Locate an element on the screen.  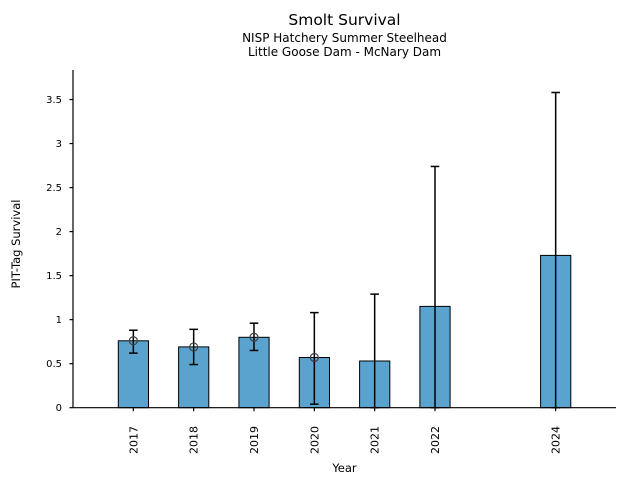
point-marker-2017 is located at coordinates (133, 341).